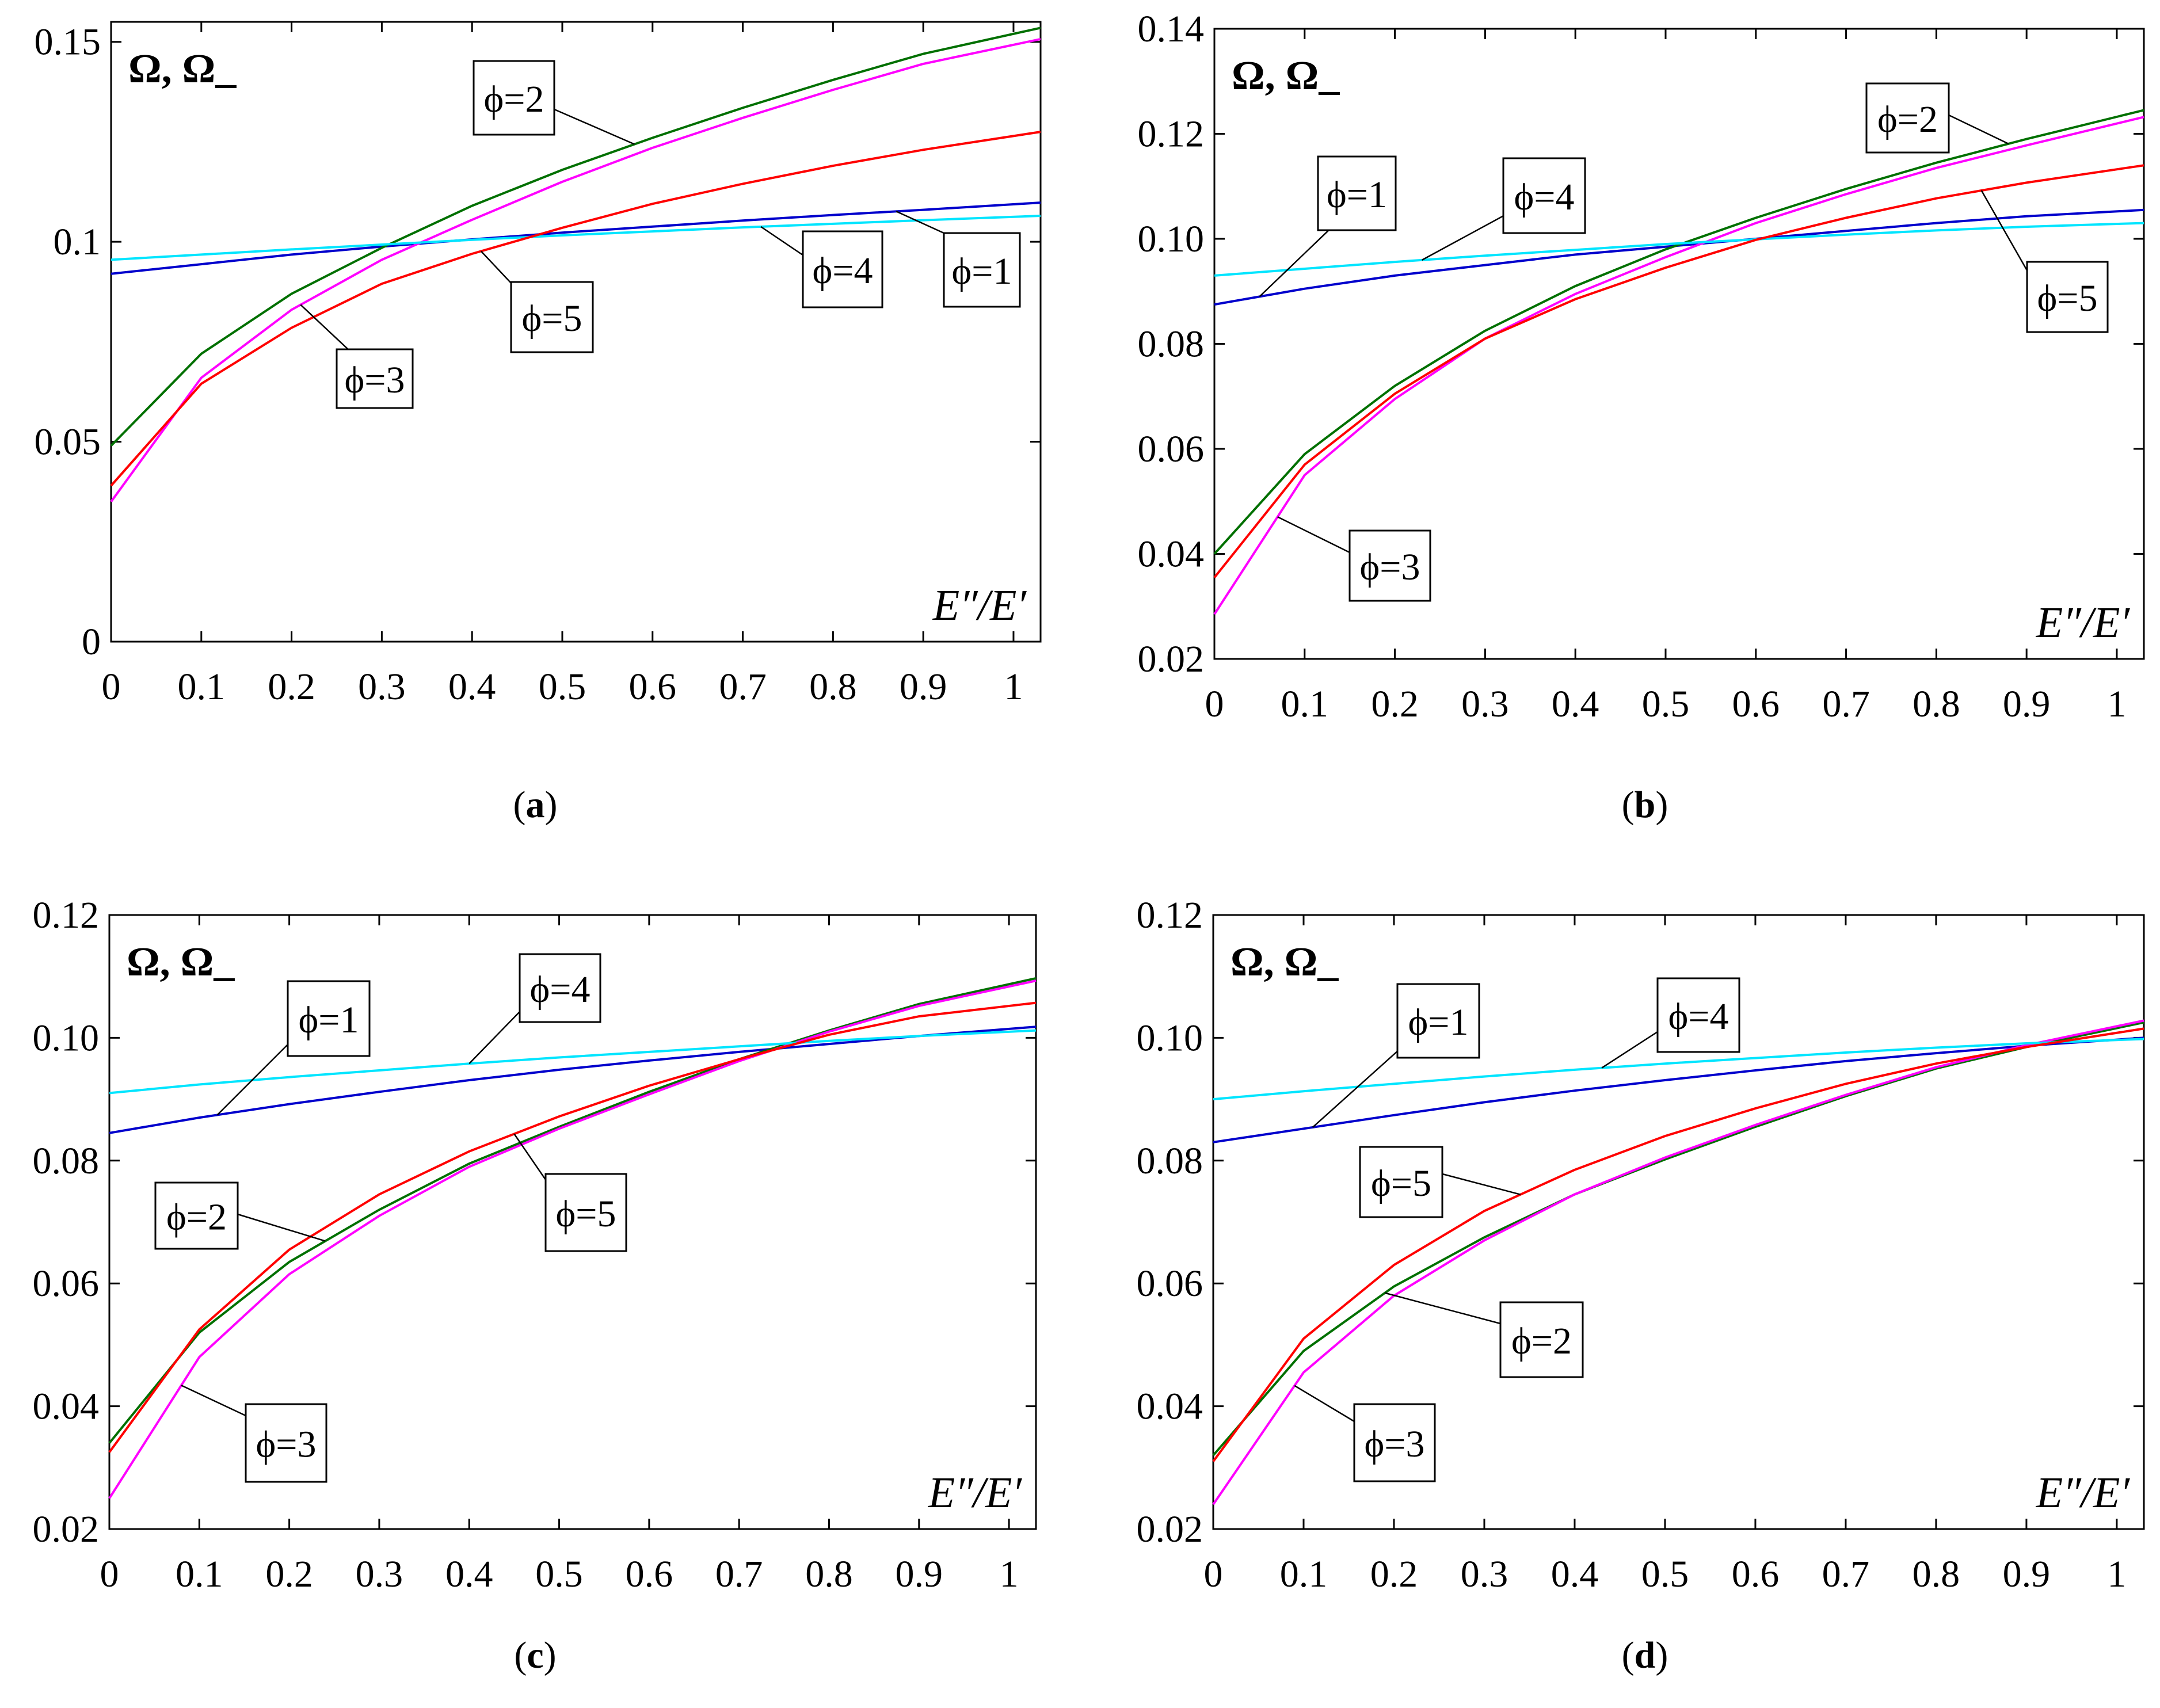 Image resolution: width=2160 pixels, height=1708 pixels. I want to click on y-tick-label: 0.1, so click(77, 242).